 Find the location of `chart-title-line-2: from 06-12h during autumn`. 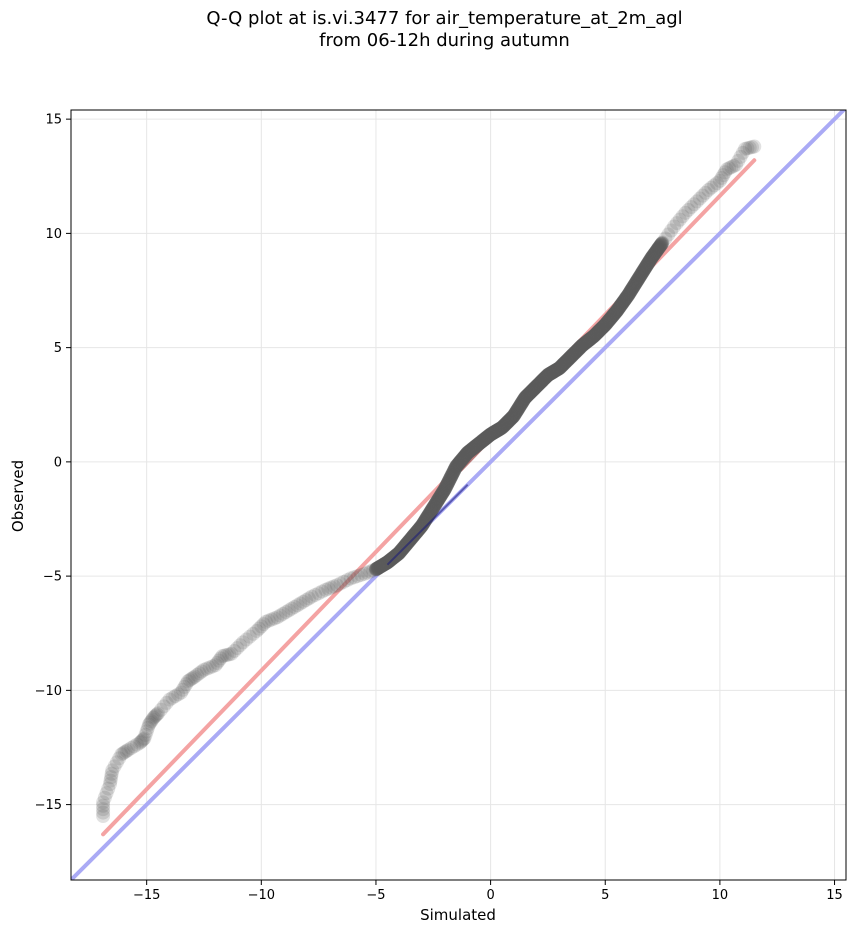

chart-title-line-2: from 06-12h during autumn is located at coordinates (444, 40).